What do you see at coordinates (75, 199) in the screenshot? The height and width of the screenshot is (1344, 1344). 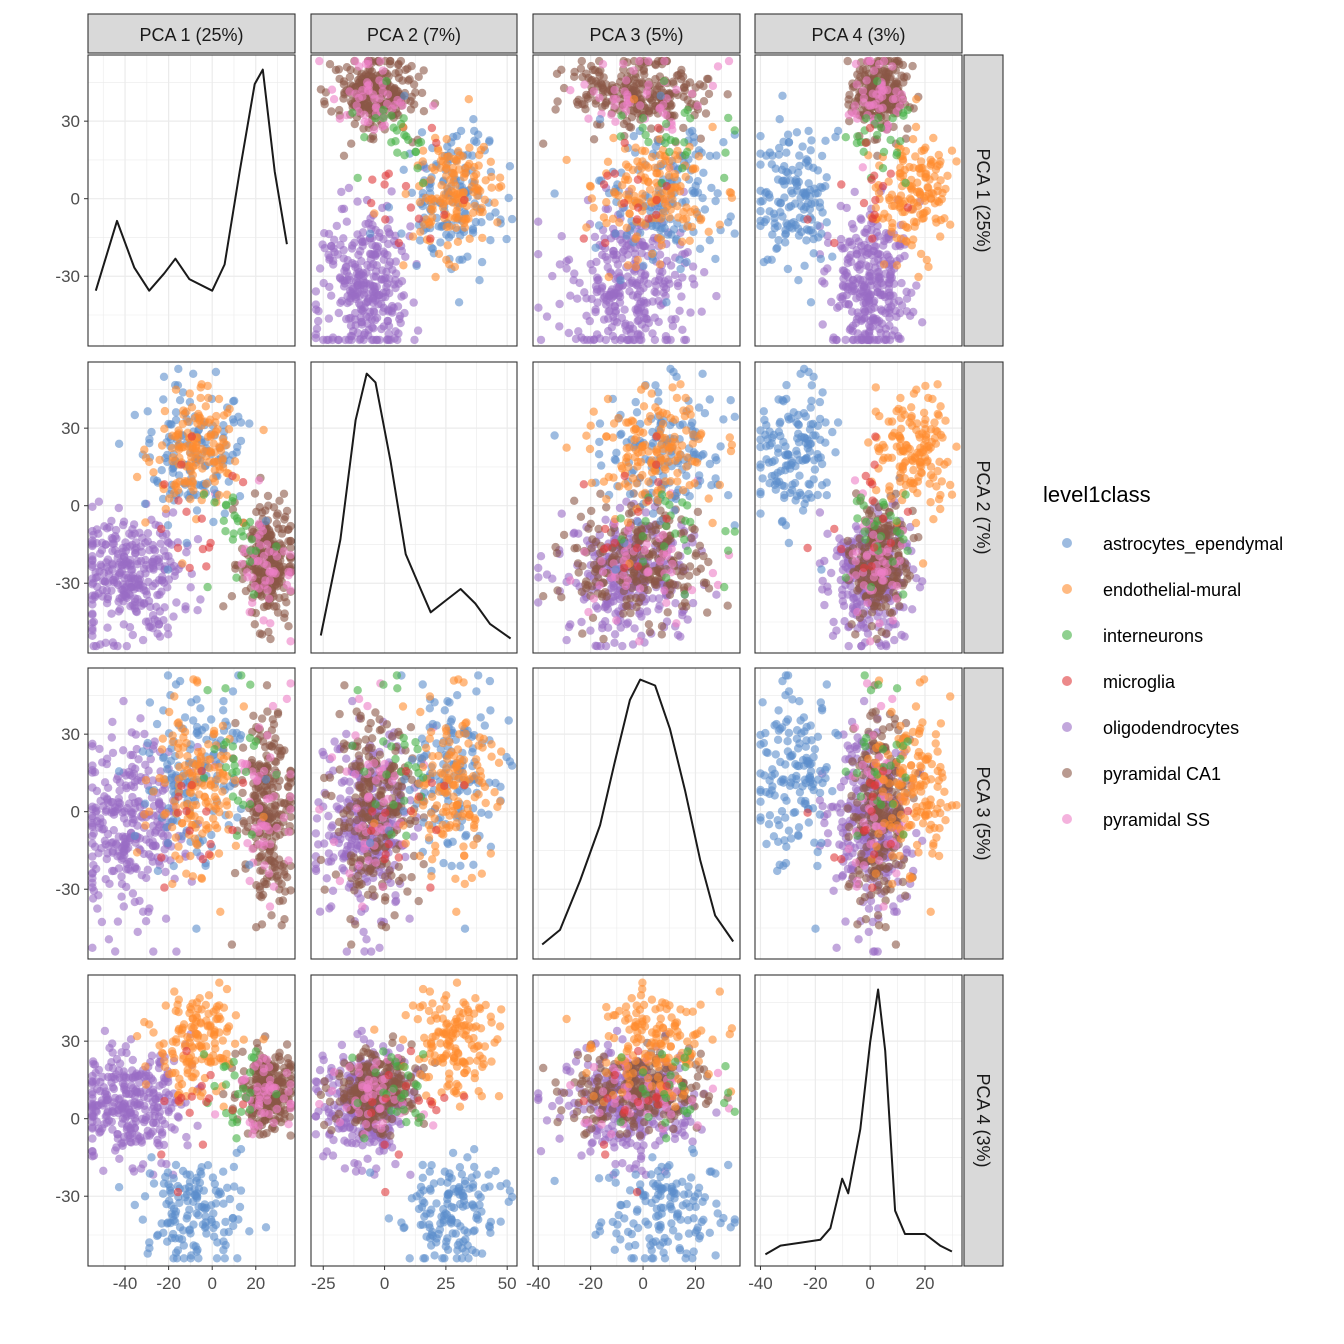 I see `y-tick-label: 0` at bounding box center [75, 199].